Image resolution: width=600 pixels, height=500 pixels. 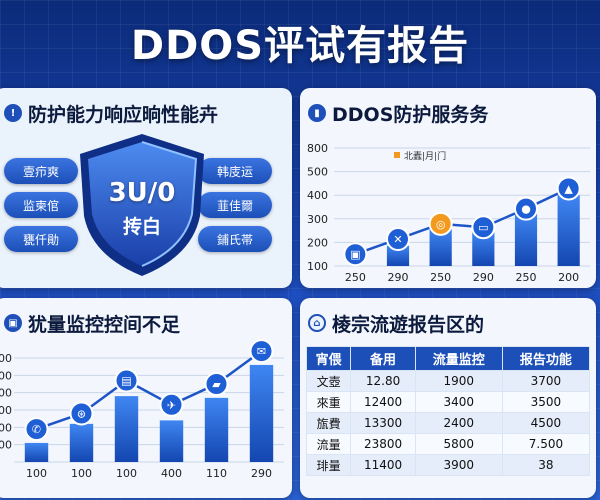 I want to click on table-header: 备用, so click(x=383, y=358).